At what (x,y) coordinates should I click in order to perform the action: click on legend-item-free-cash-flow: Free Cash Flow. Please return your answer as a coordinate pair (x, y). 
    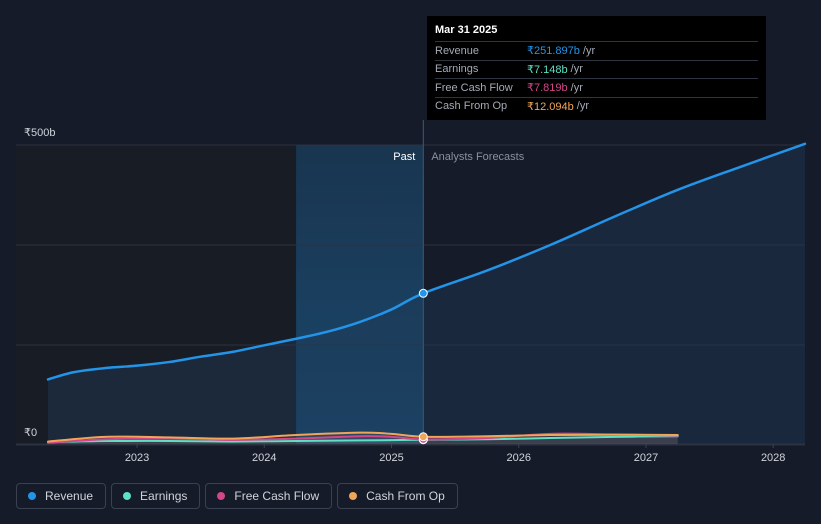
    Looking at the image, I should click on (269, 496).